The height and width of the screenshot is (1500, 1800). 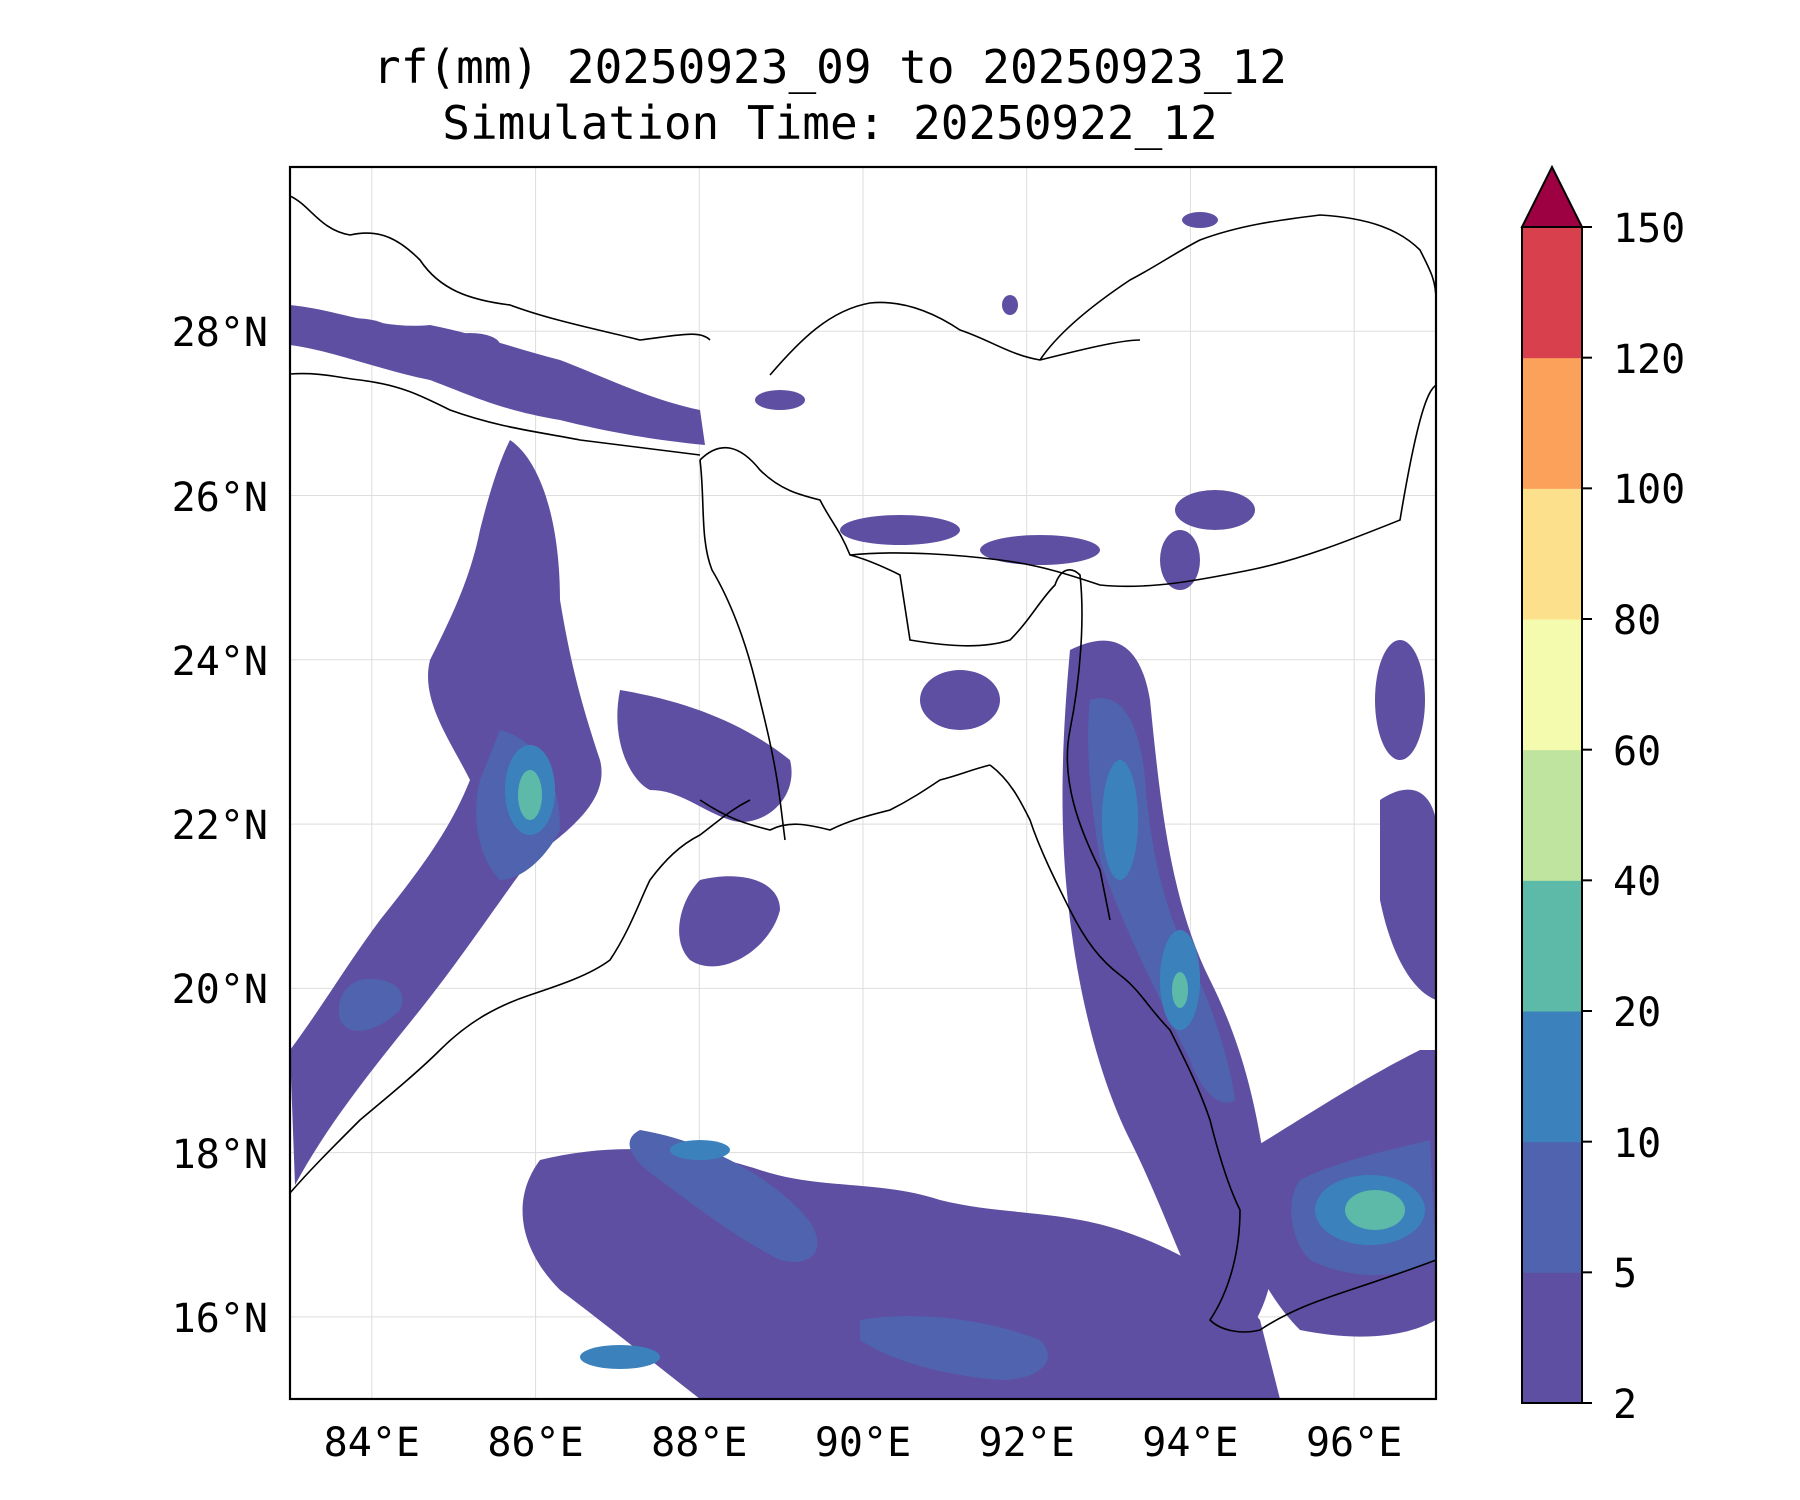 I want to click on colorbar-tick-label: 60, so click(x=1637, y=751).